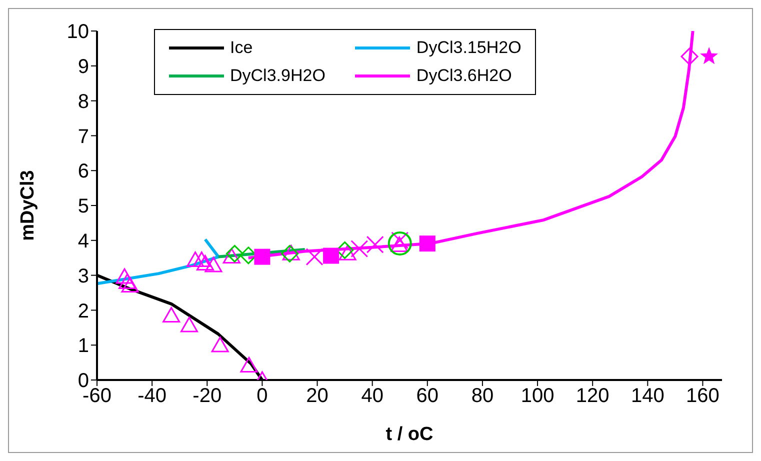 The width and height of the screenshot is (761, 461). I want to click on x-tick-label: -40, so click(152, 396).